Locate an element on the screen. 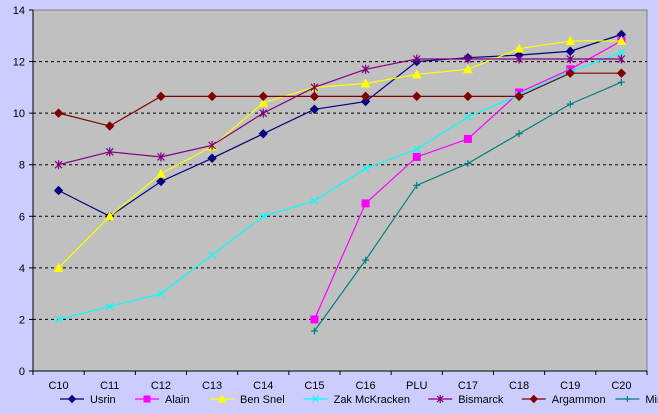 This screenshot has height=414, width=658. x-tick-label: PLU is located at coordinates (416, 386).